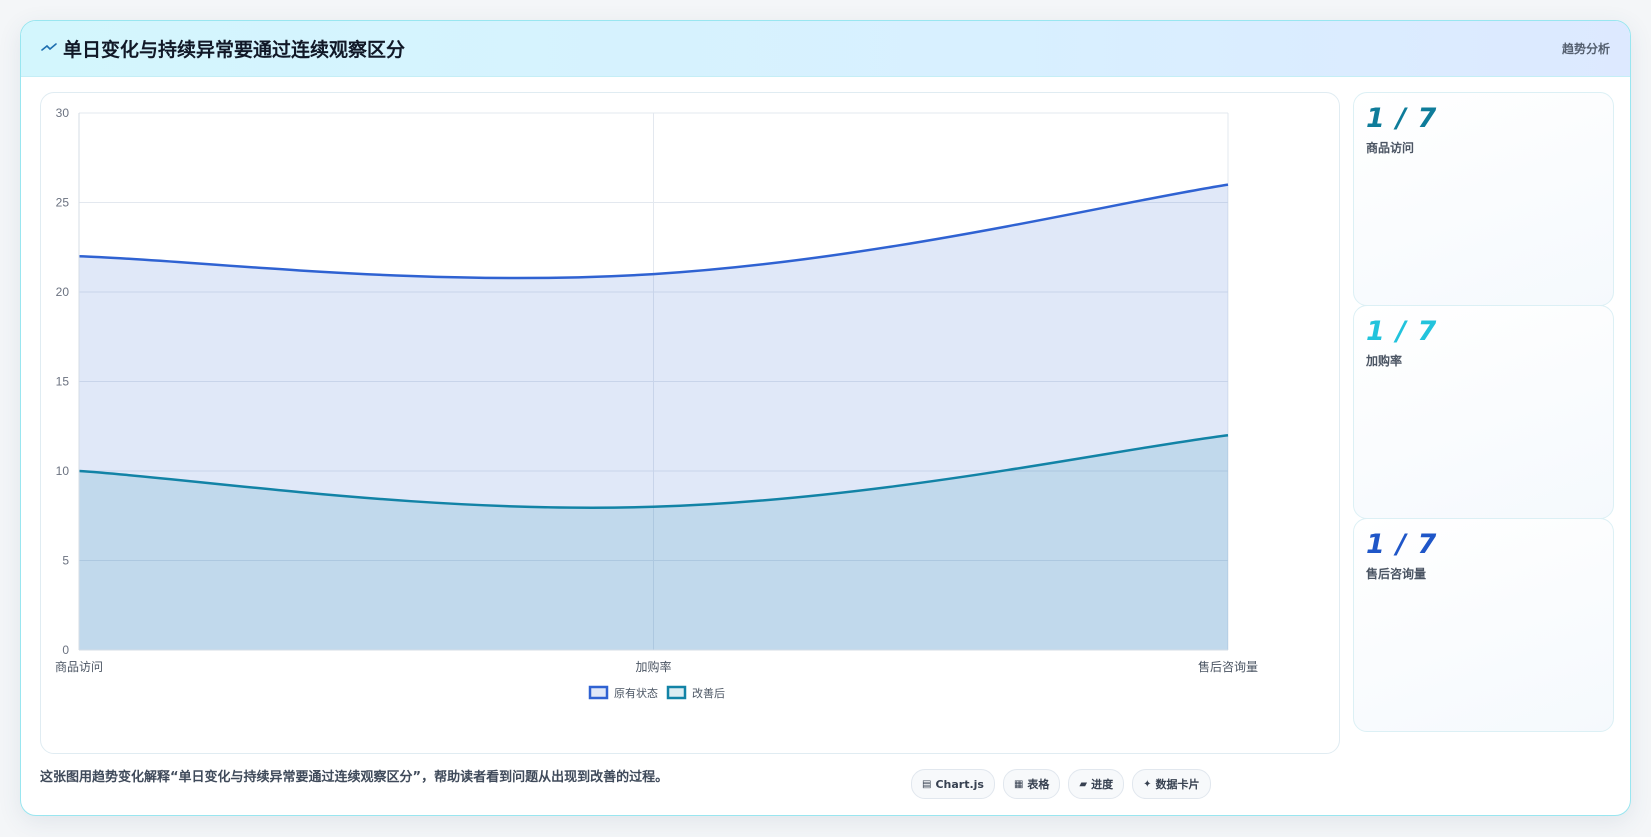  I want to click on chip-data-cards: ✦ 数据卡片, so click(1171, 784).